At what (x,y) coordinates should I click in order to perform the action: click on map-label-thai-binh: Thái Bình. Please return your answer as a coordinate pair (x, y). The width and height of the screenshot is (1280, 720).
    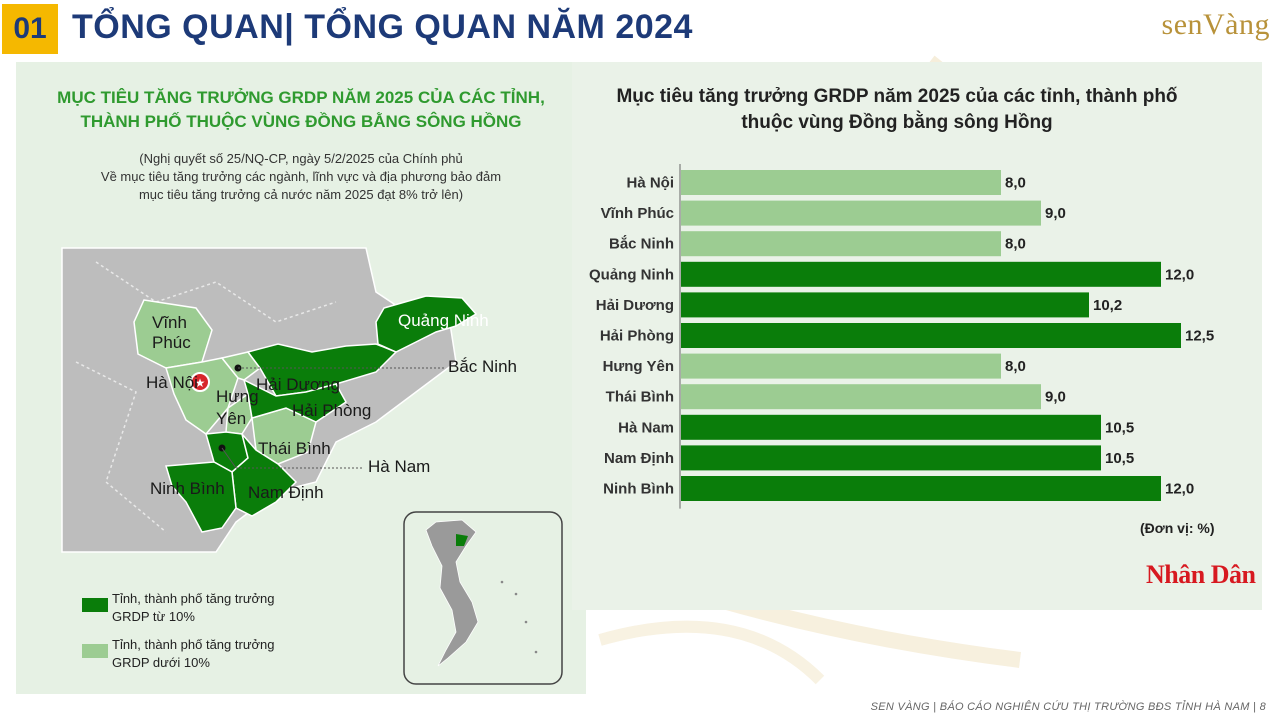
    Looking at the image, I should click on (294, 448).